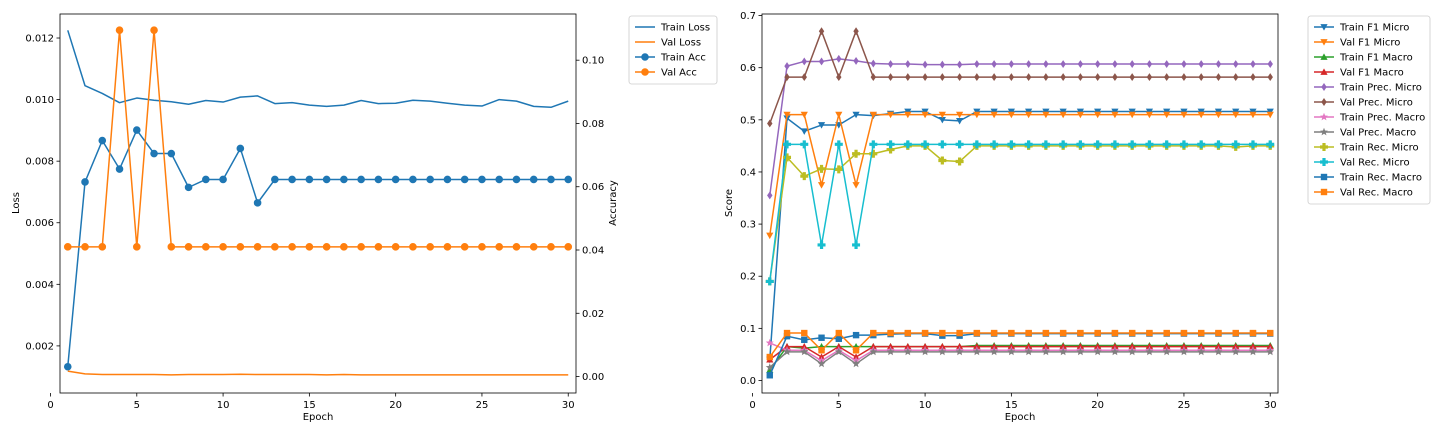 This screenshot has width=1440, height=432. What do you see at coordinates (1369, 110) in the screenshot?
I see `score-chart-legend-frame` at bounding box center [1369, 110].